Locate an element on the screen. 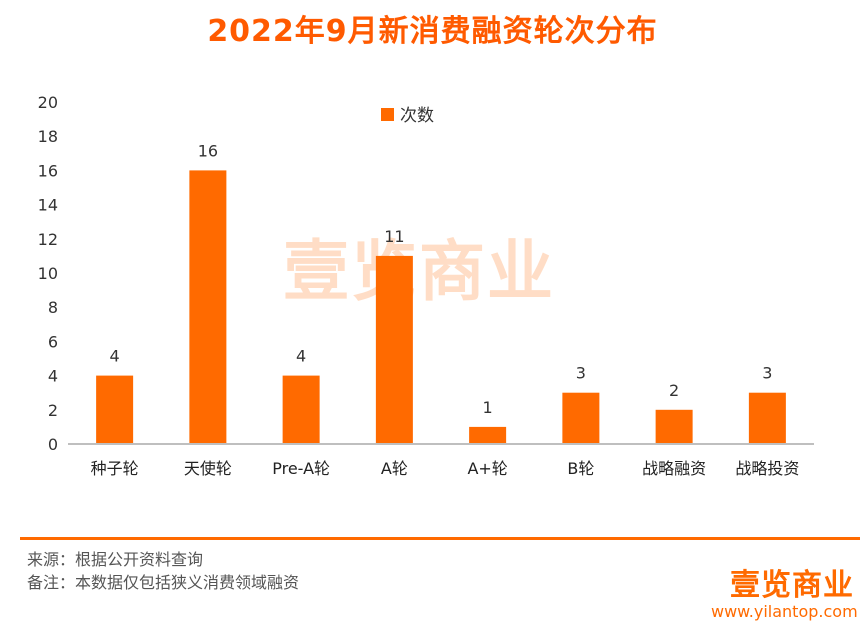 This screenshot has width=865, height=630. x-category-label: 战略融资 is located at coordinates (674, 468).